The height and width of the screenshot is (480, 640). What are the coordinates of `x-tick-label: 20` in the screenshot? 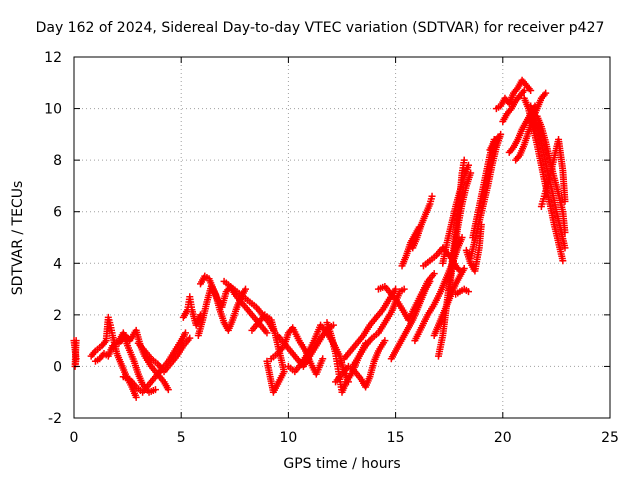 It's located at (503, 438).